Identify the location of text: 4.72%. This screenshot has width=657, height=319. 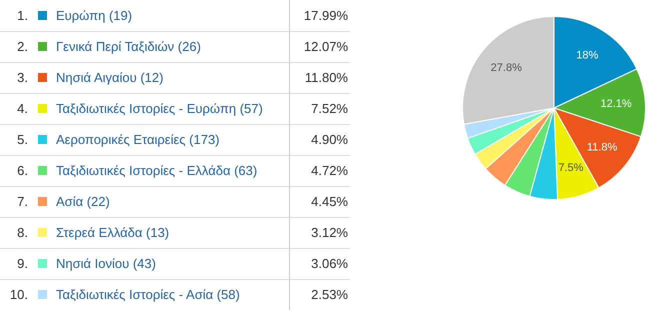
(320, 170).